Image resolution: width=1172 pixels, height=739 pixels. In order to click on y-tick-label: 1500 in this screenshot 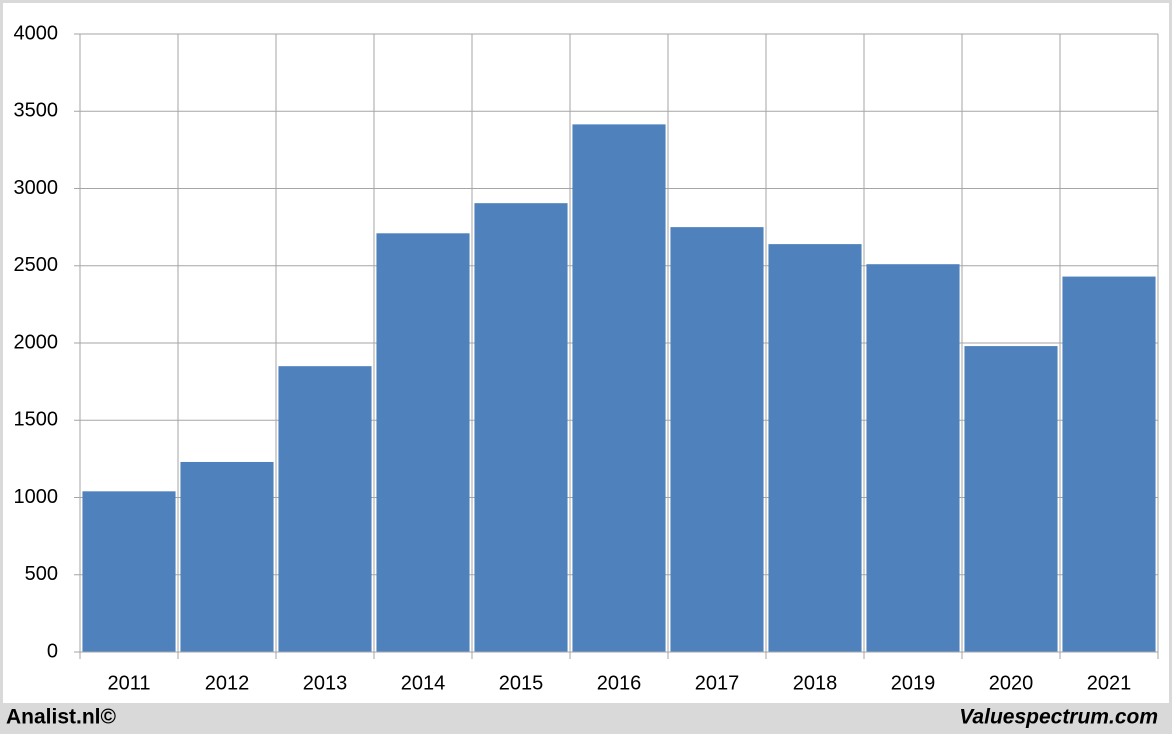, I will do `click(36, 420)`.